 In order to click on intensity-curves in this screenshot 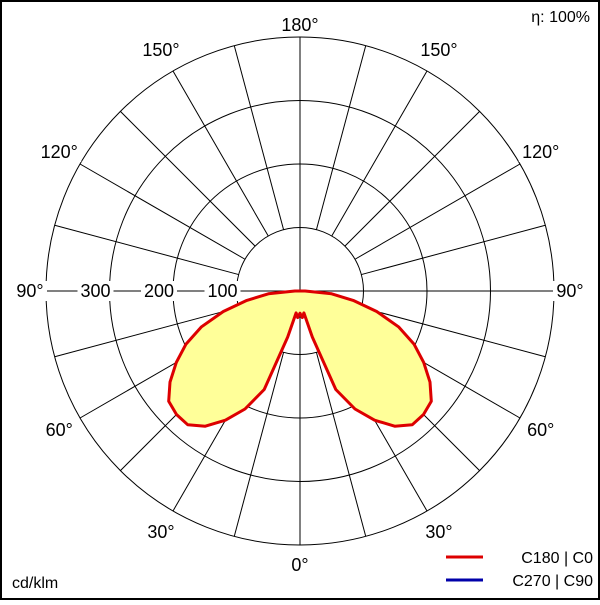, I will do `click(300, 358)`.